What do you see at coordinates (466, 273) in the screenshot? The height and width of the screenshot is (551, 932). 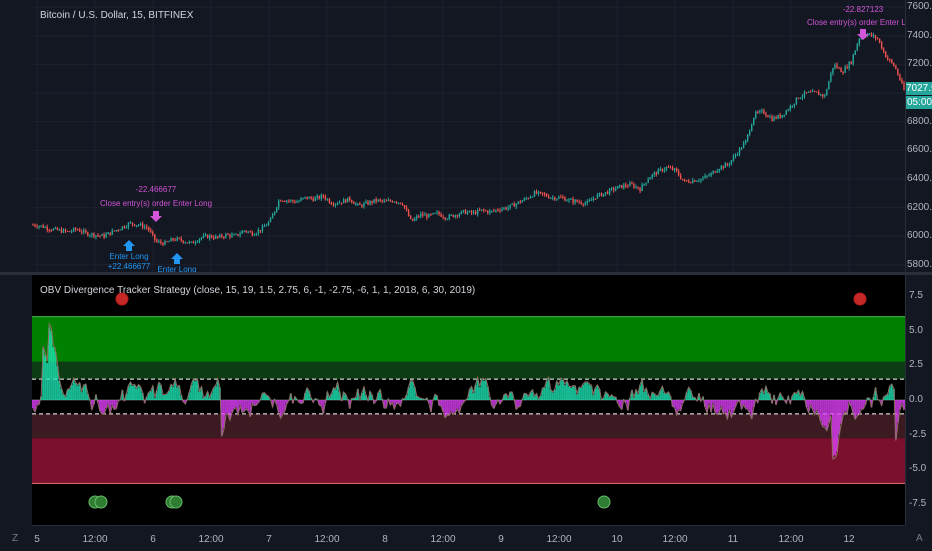 I see `pane-divider` at bounding box center [466, 273].